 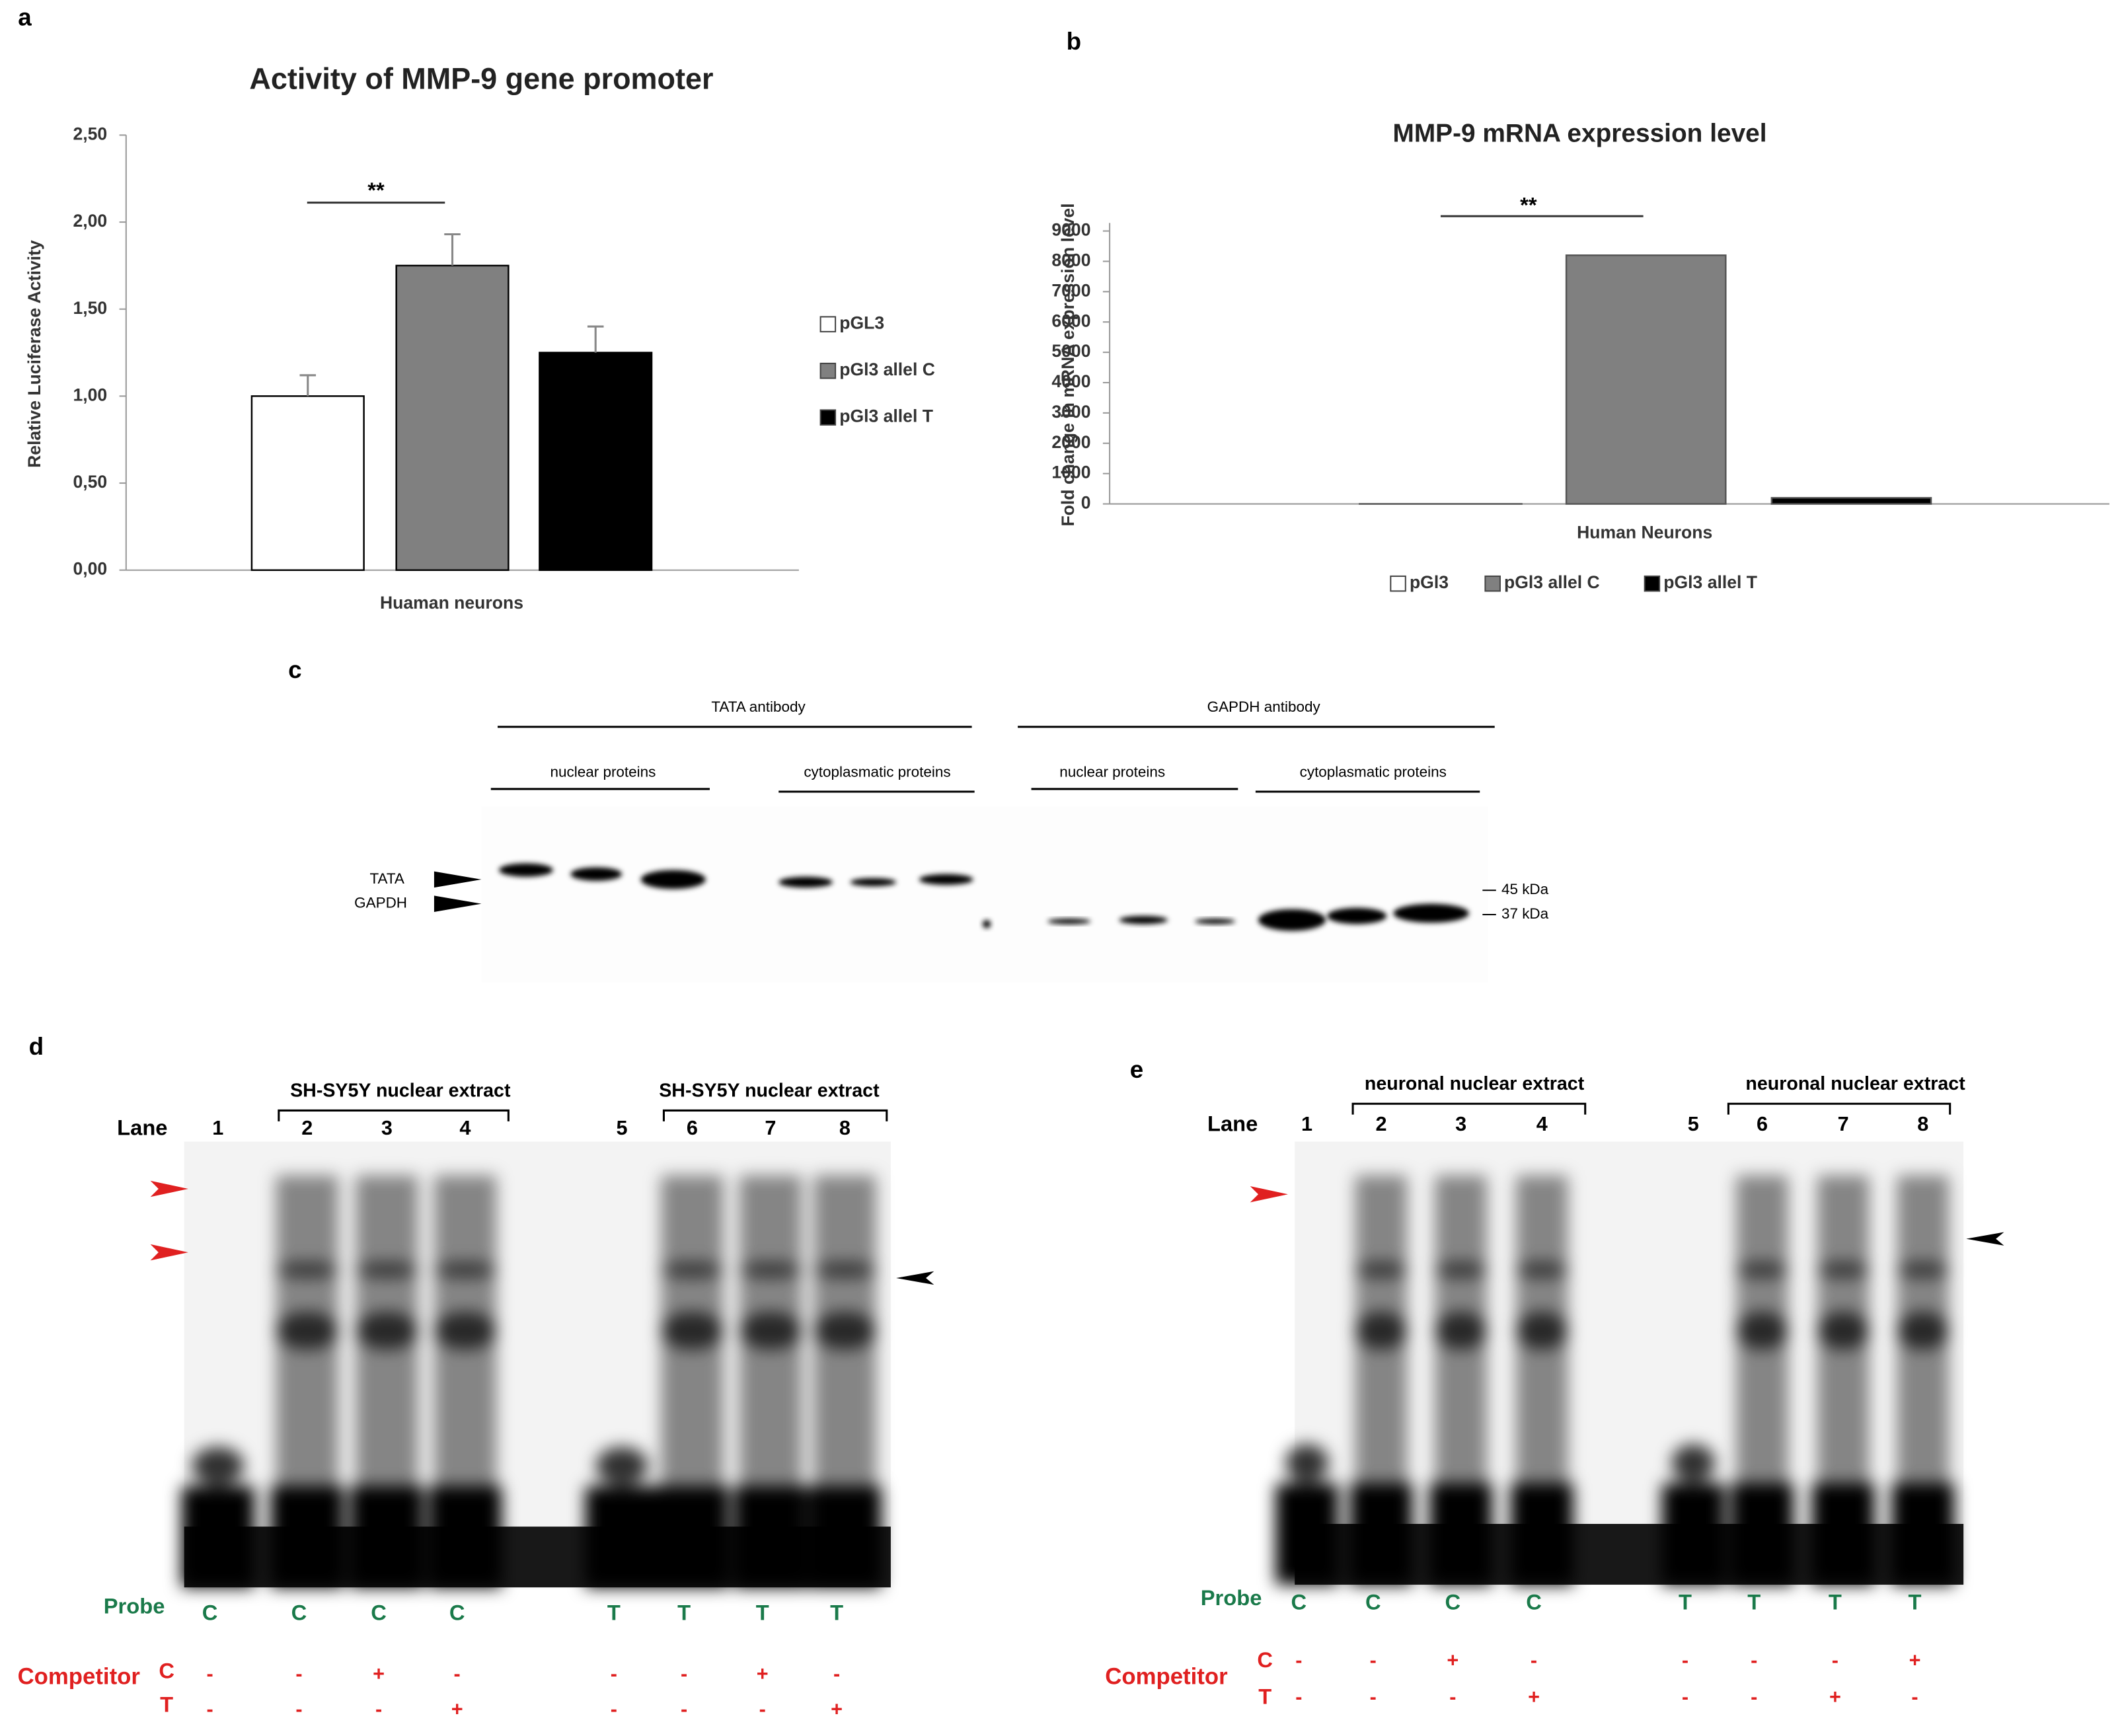 What do you see at coordinates (1754, 1602) in the screenshot?
I see `probe-label: T` at bounding box center [1754, 1602].